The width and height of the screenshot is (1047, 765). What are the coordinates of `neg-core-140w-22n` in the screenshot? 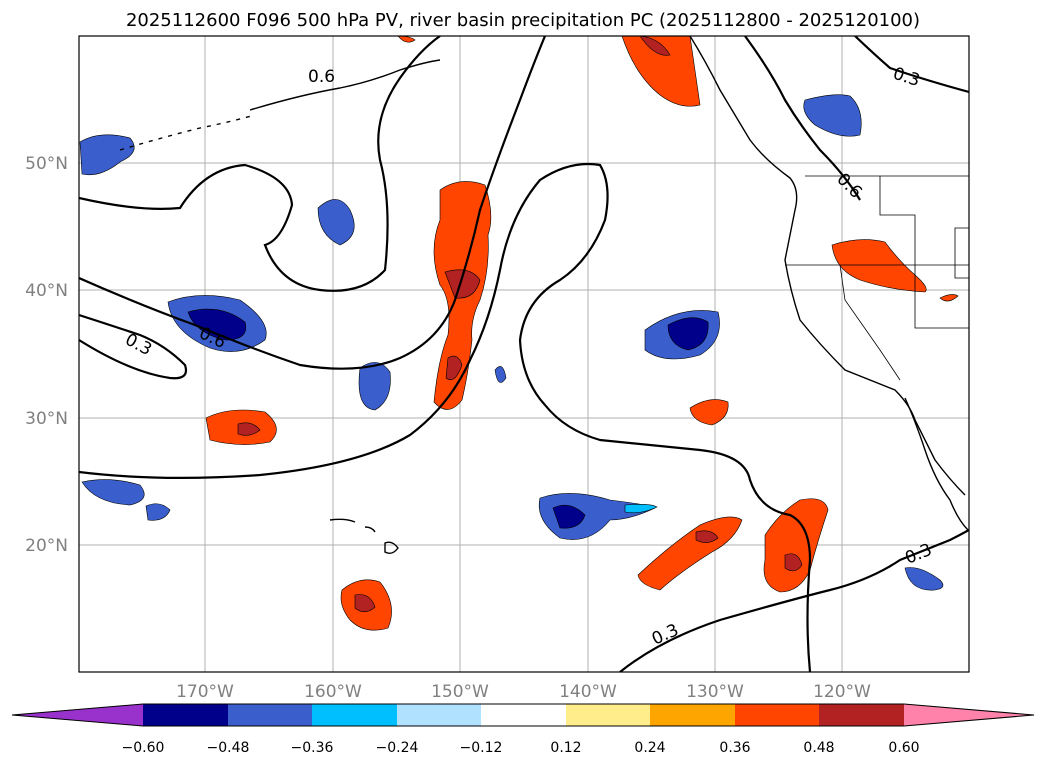 It's located at (569, 516).